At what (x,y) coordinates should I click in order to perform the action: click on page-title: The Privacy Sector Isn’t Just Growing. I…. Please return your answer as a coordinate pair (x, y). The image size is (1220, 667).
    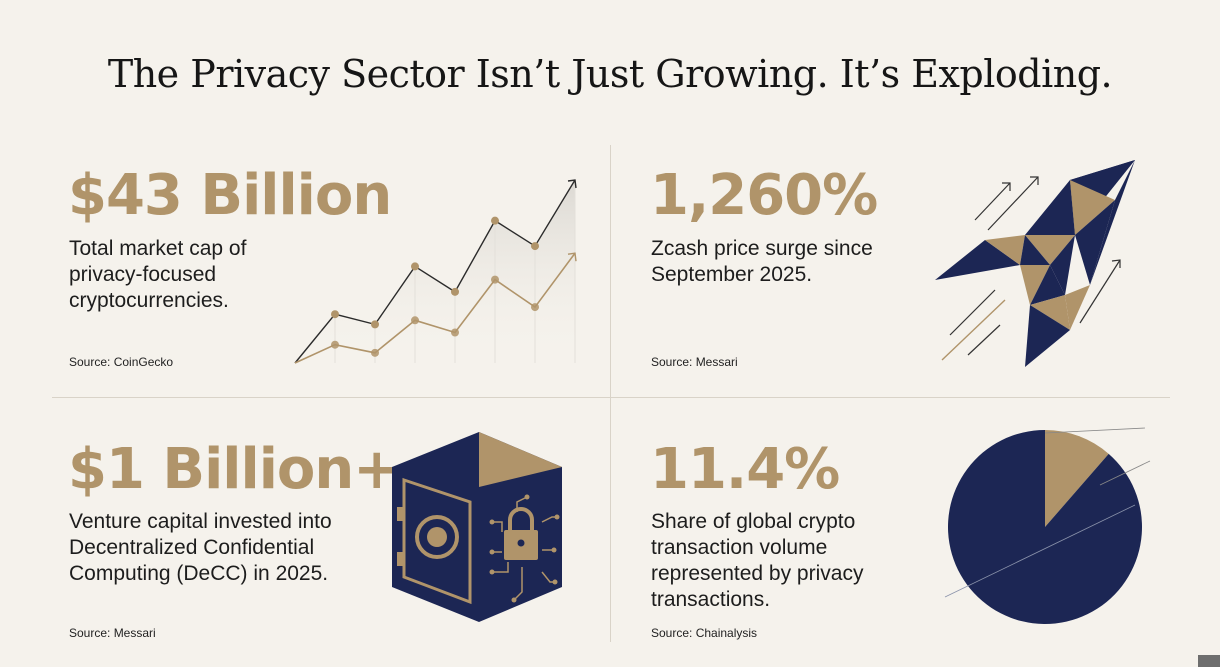
    Looking at the image, I should click on (610, 74).